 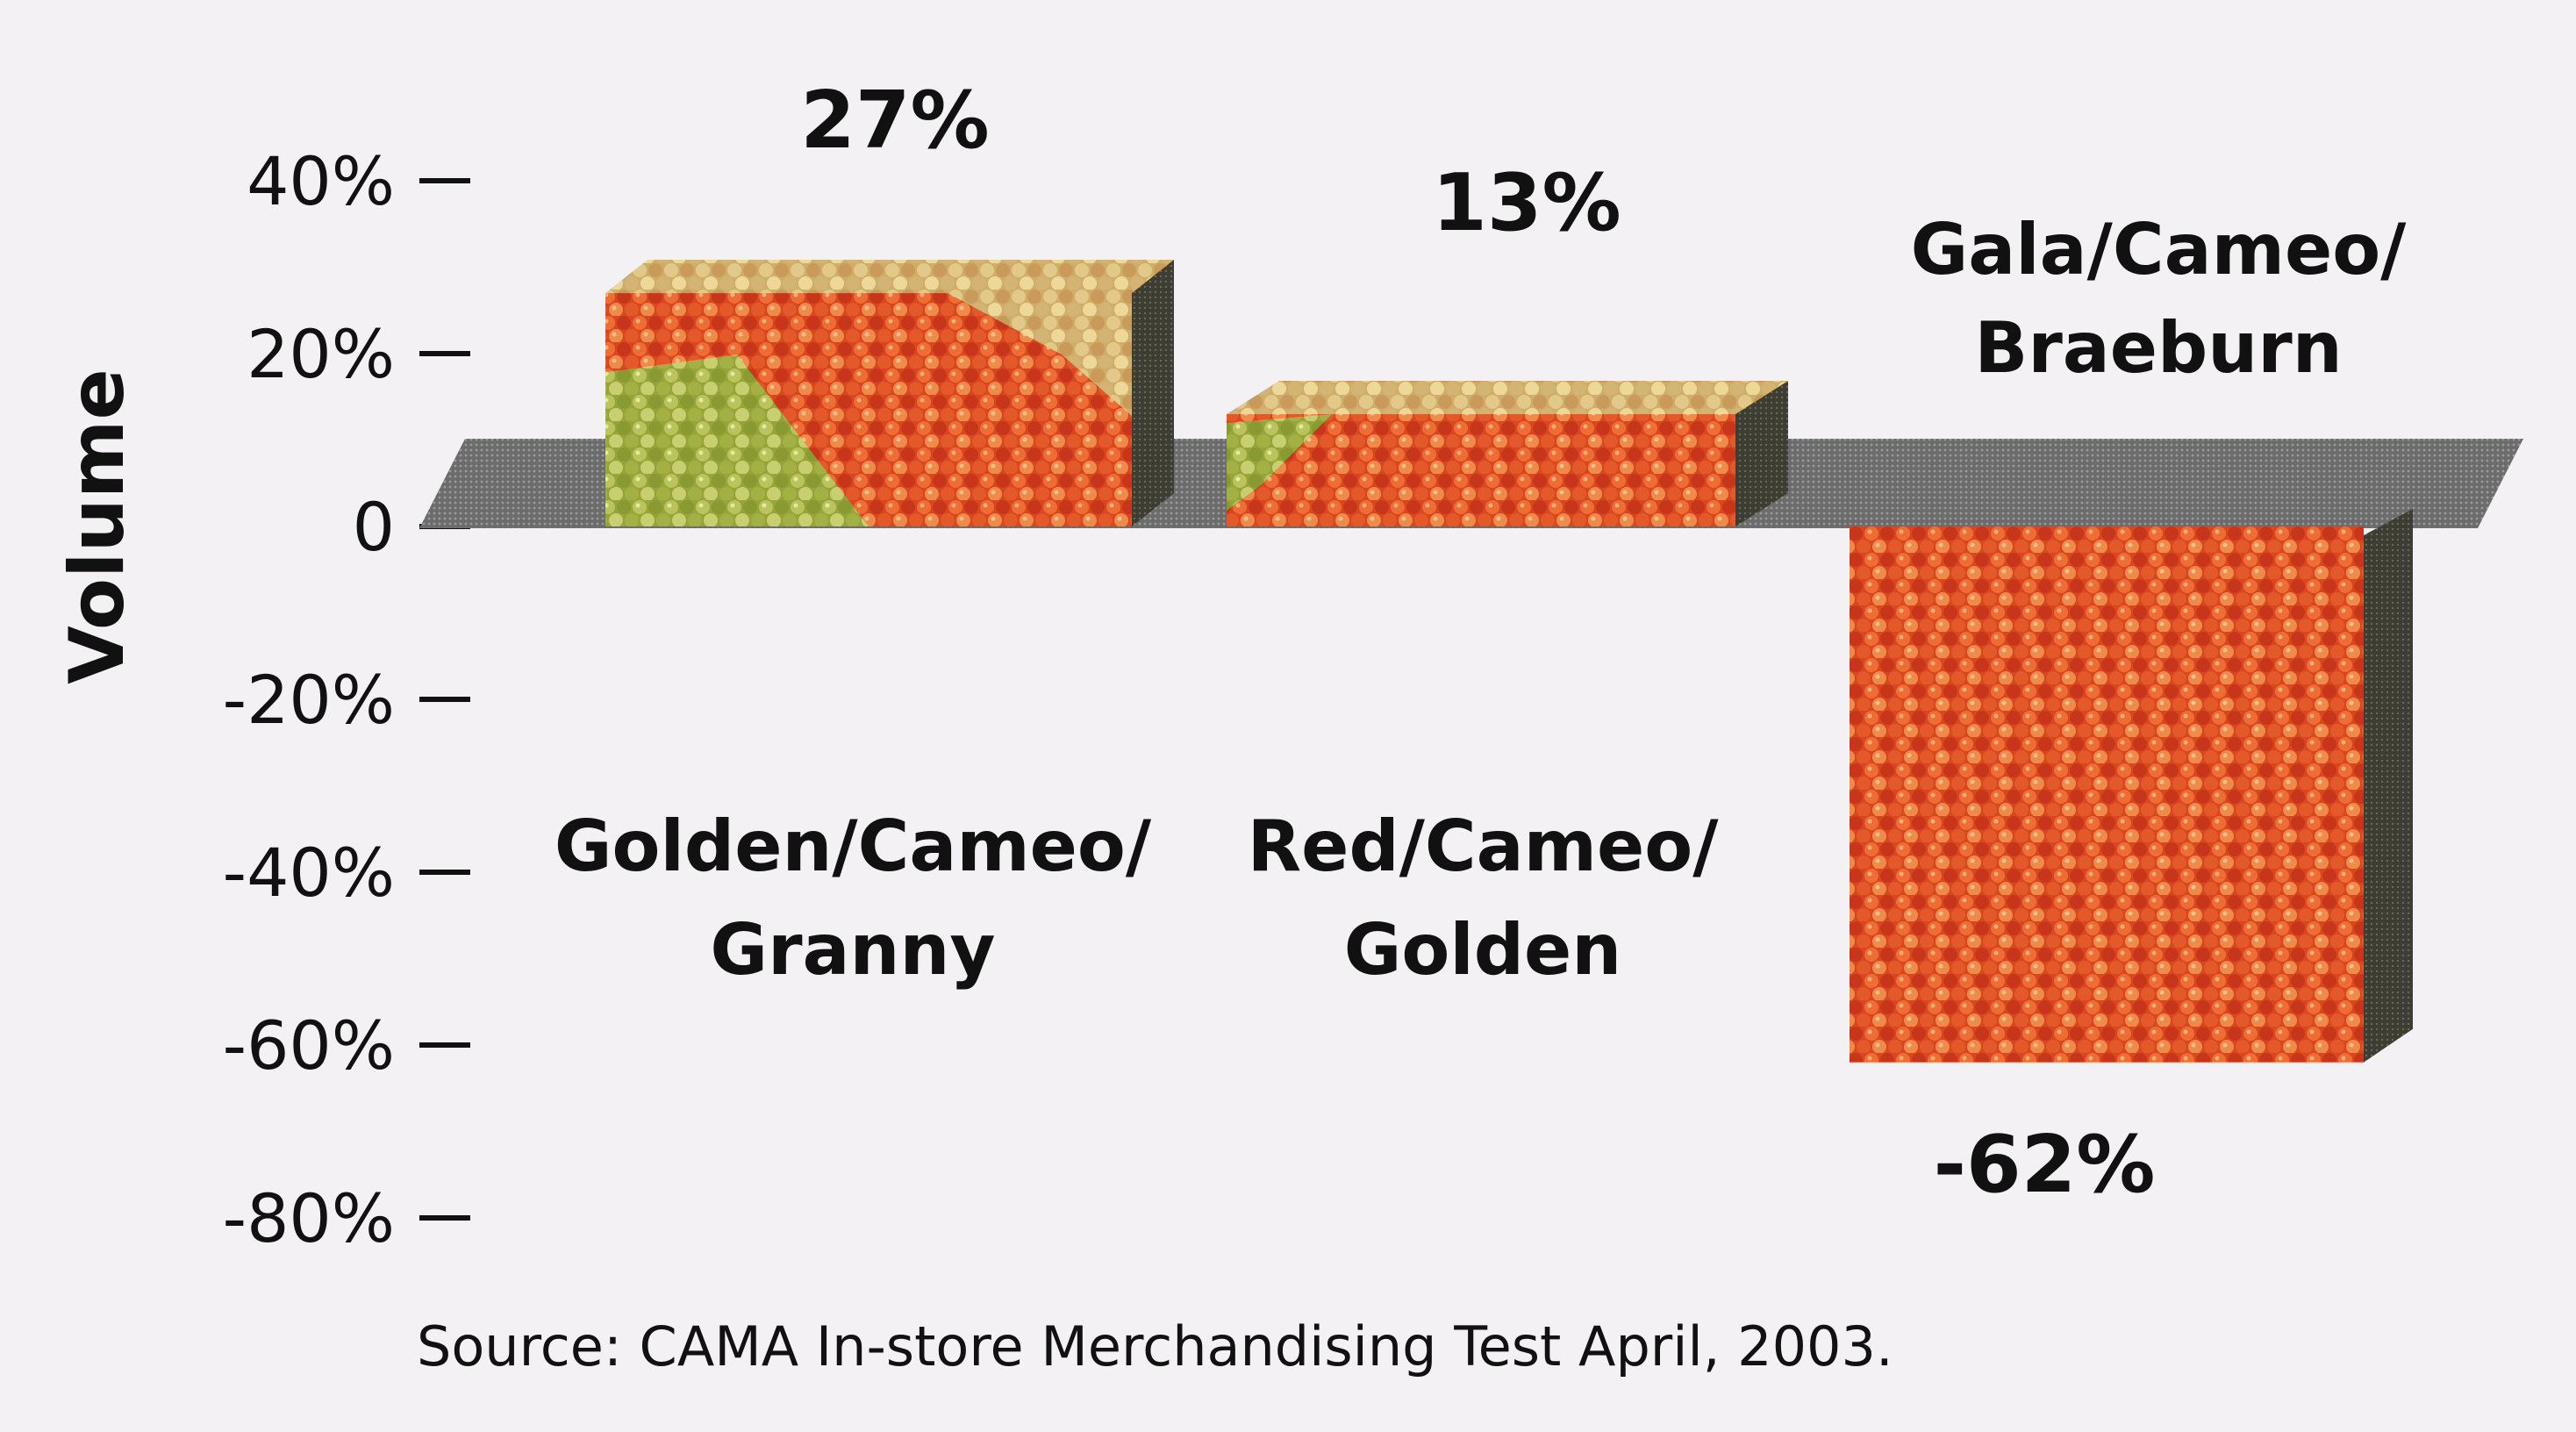 What do you see at coordinates (737, 440) in the screenshot?
I see `bar-green-patch-golden-cameo-granny` at bounding box center [737, 440].